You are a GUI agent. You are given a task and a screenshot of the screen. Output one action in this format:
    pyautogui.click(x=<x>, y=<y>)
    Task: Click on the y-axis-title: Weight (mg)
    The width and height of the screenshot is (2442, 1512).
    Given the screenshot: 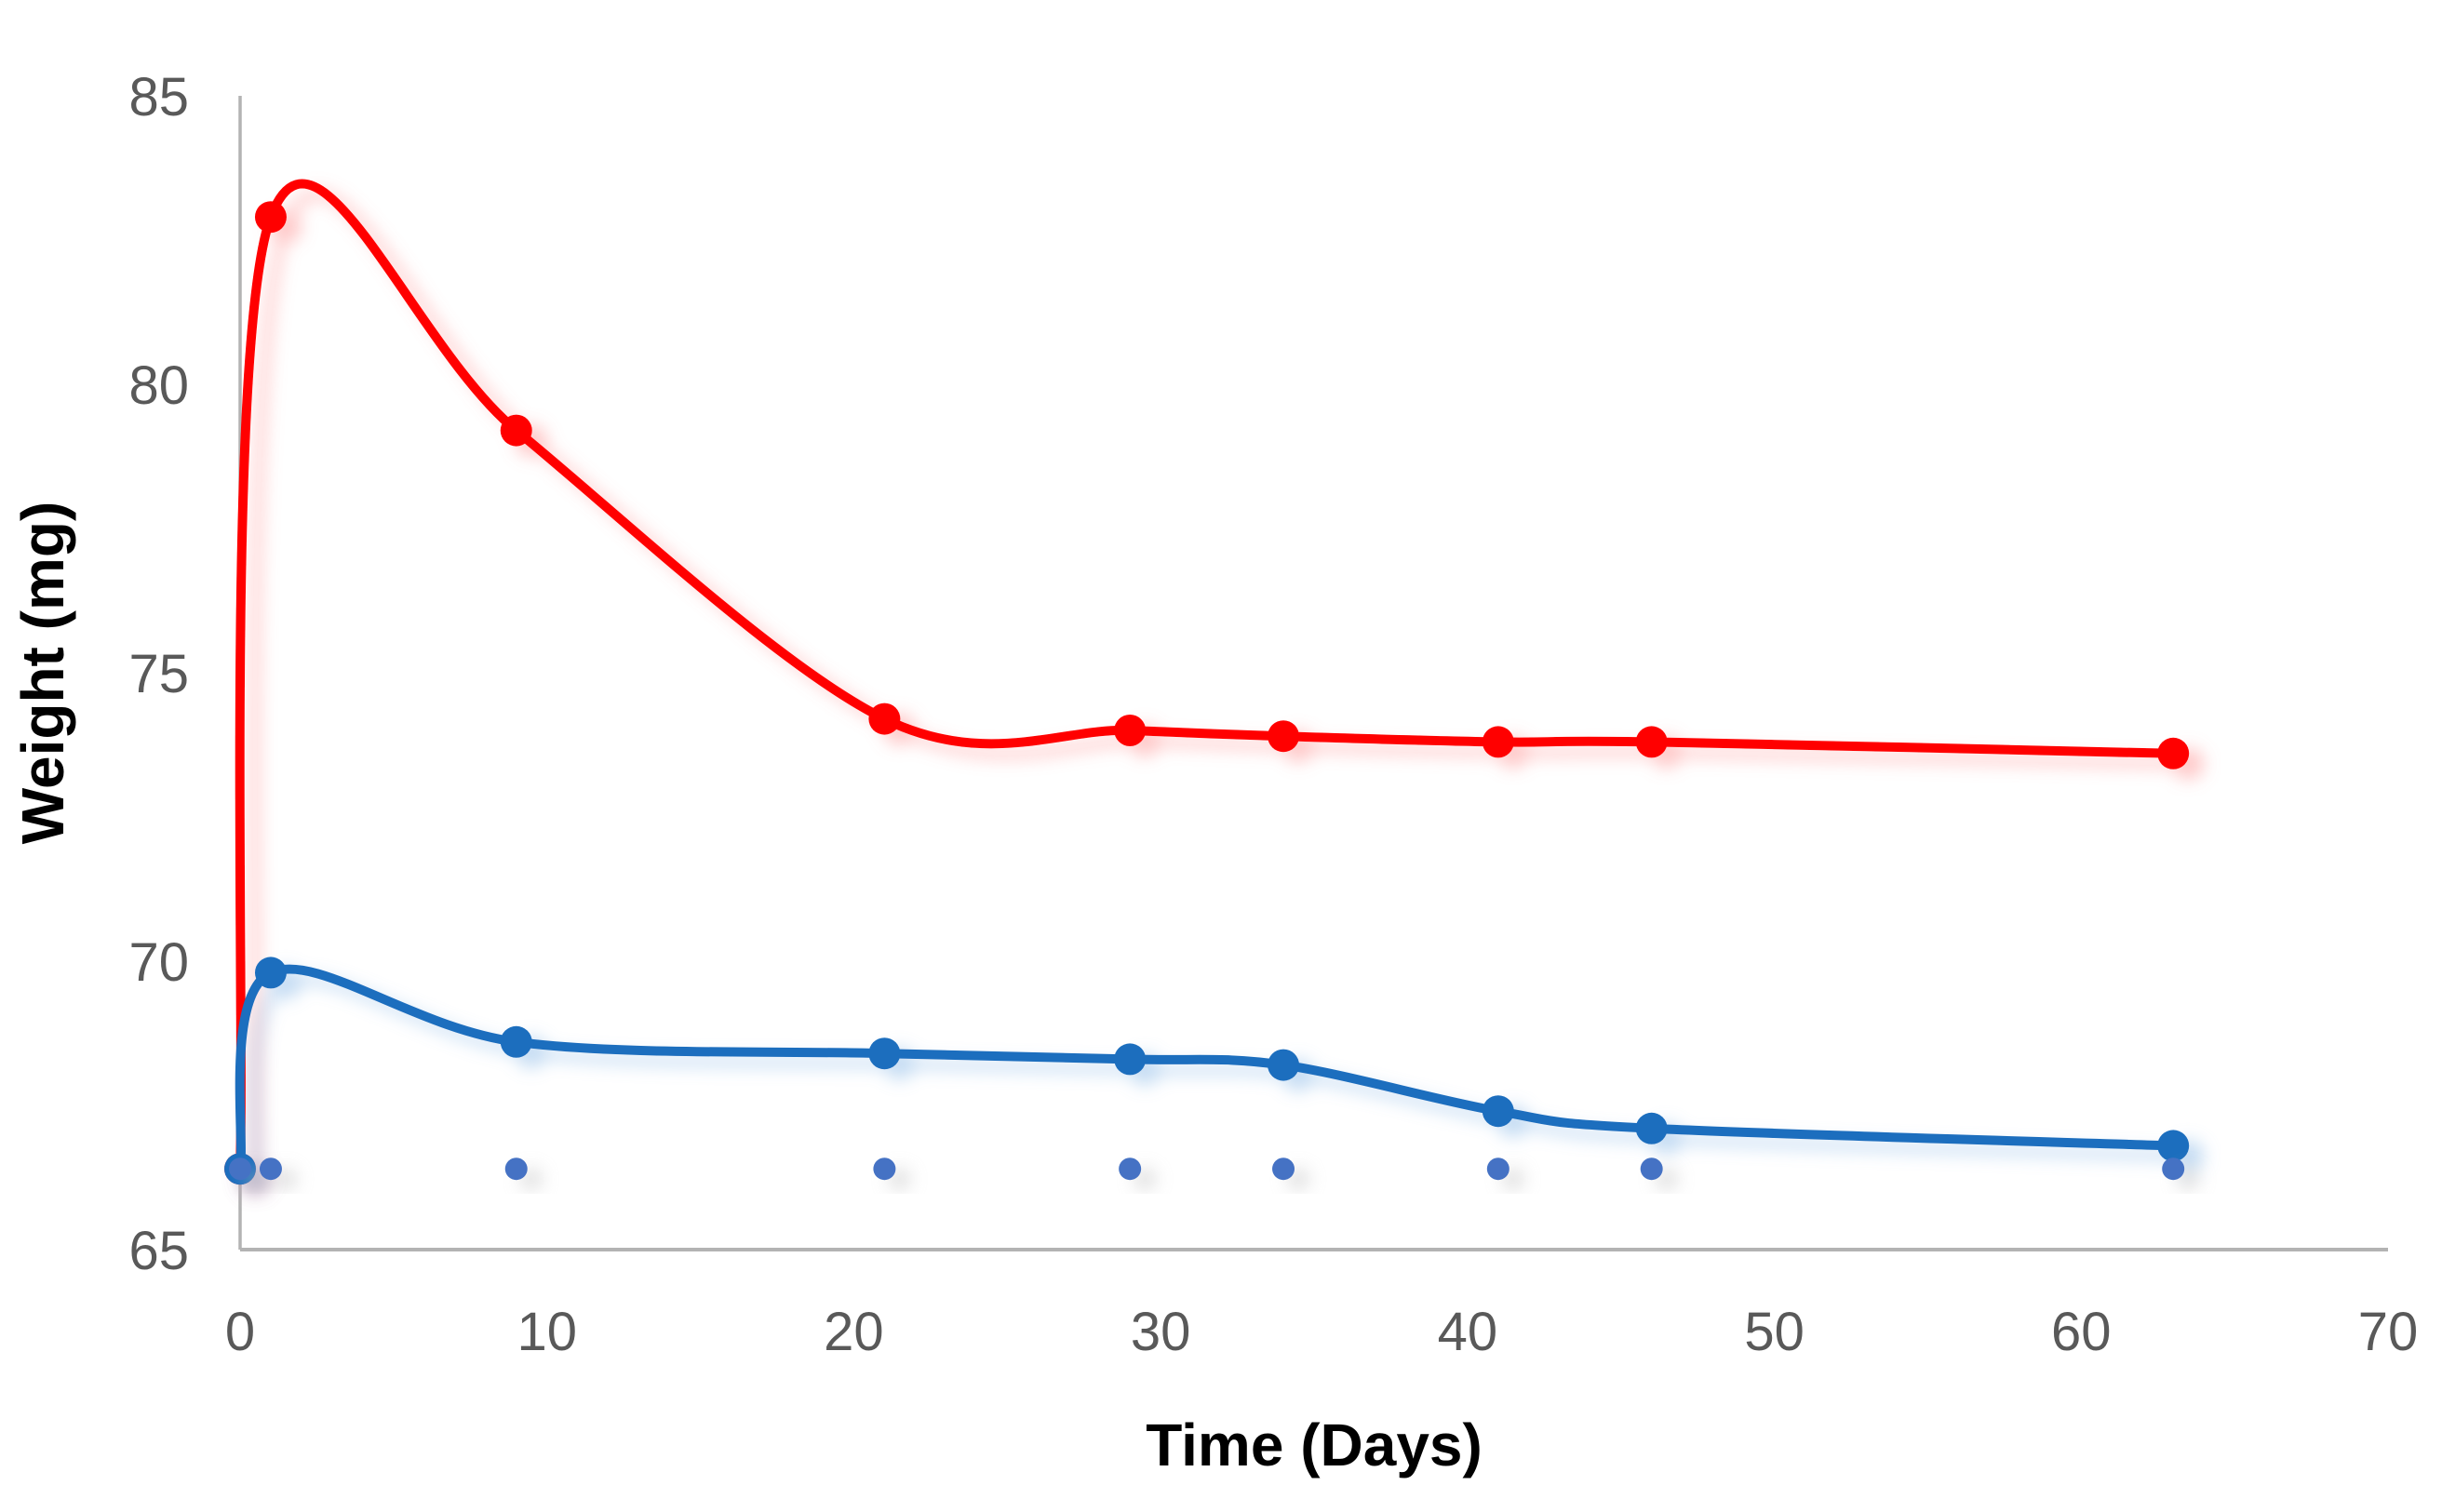 What is the action you would take?
    pyautogui.click(x=42, y=673)
    